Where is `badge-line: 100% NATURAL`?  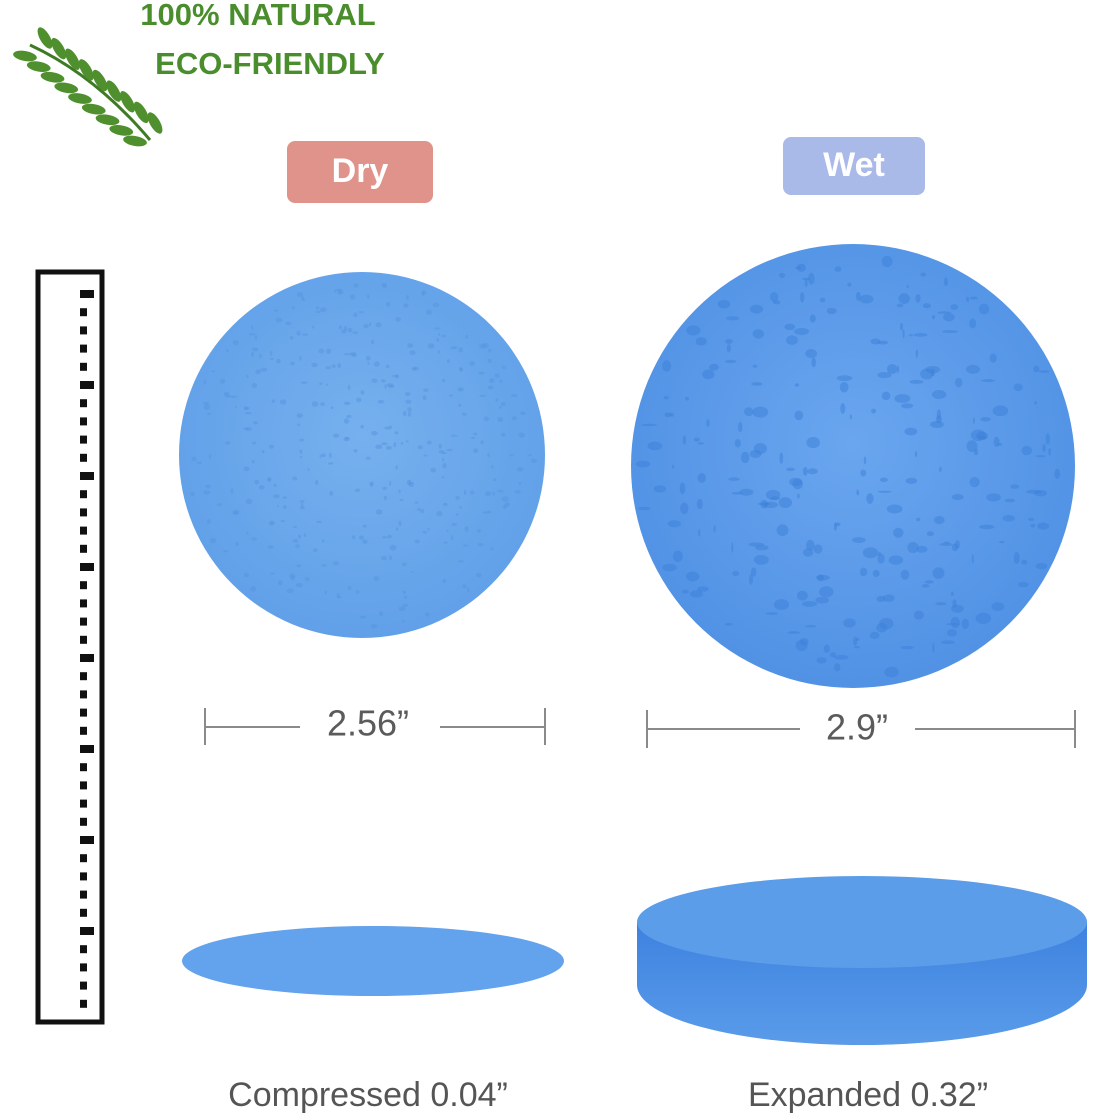
badge-line: 100% NATURAL is located at coordinates (257, 16).